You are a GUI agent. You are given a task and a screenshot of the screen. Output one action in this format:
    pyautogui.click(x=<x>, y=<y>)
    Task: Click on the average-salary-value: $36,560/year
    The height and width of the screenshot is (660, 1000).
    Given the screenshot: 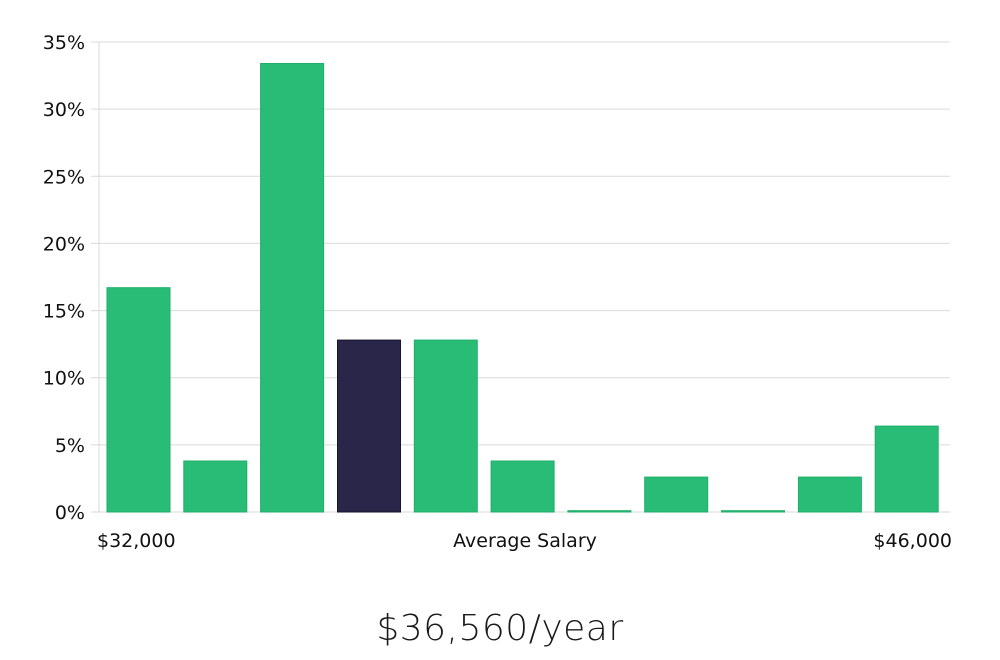 What is the action you would take?
    pyautogui.click(x=500, y=628)
    